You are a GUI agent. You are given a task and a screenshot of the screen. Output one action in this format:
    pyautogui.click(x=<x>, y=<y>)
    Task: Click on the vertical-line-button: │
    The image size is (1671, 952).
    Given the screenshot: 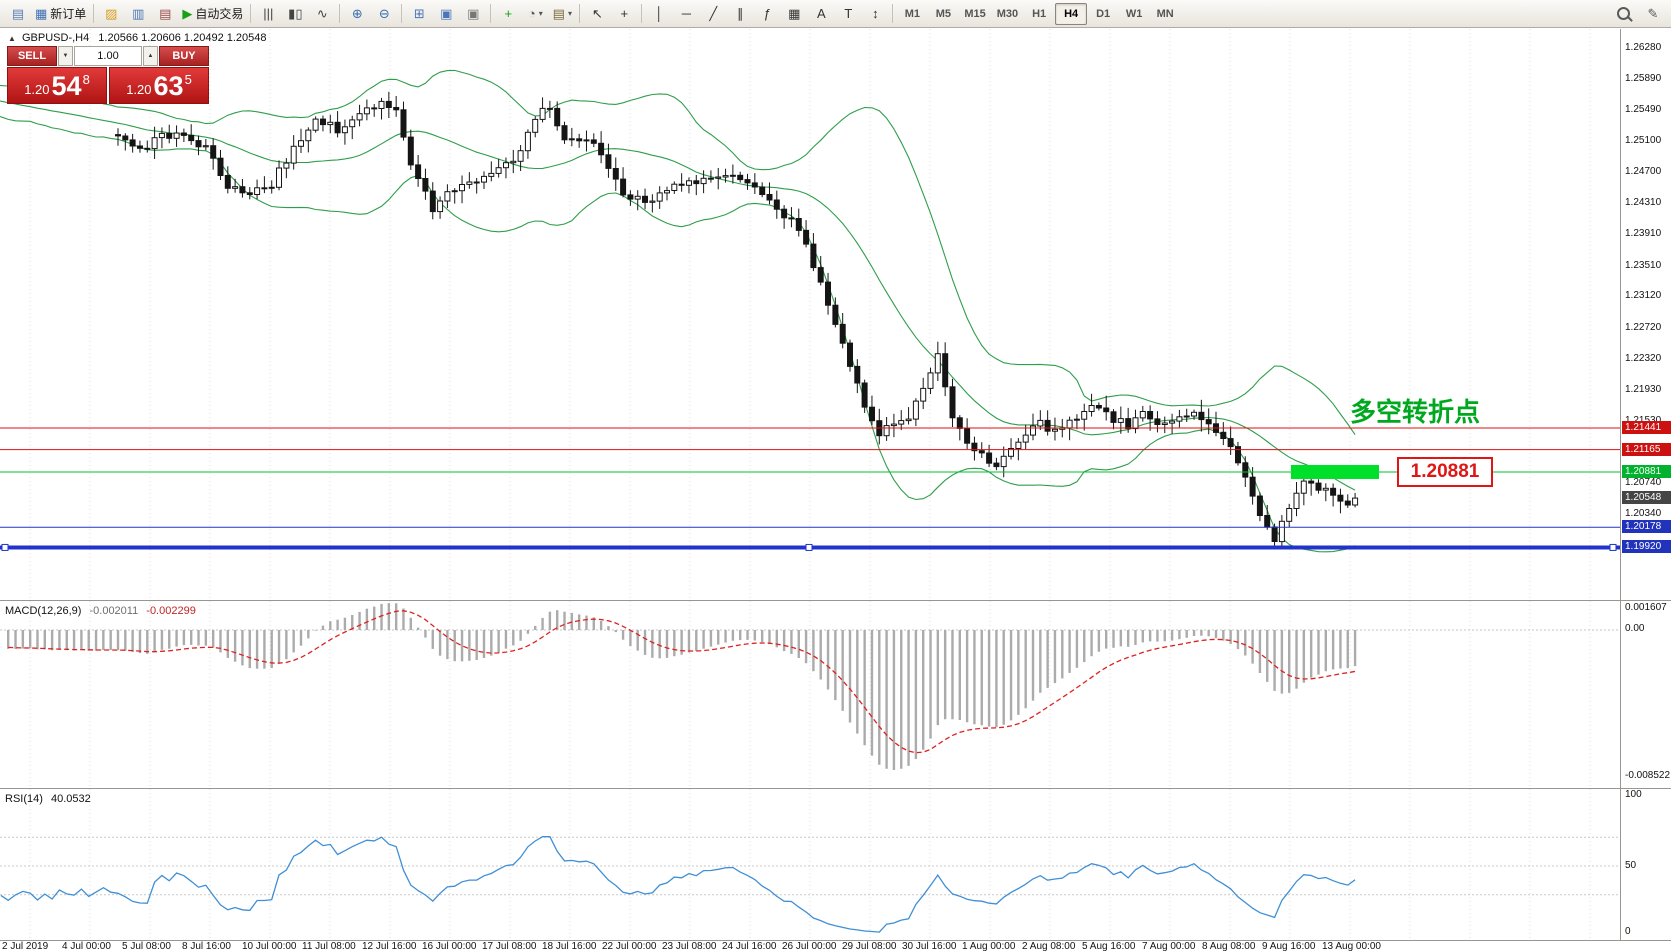 What is the action you would take?
    pyautogui.click(x=659, y=14)
    